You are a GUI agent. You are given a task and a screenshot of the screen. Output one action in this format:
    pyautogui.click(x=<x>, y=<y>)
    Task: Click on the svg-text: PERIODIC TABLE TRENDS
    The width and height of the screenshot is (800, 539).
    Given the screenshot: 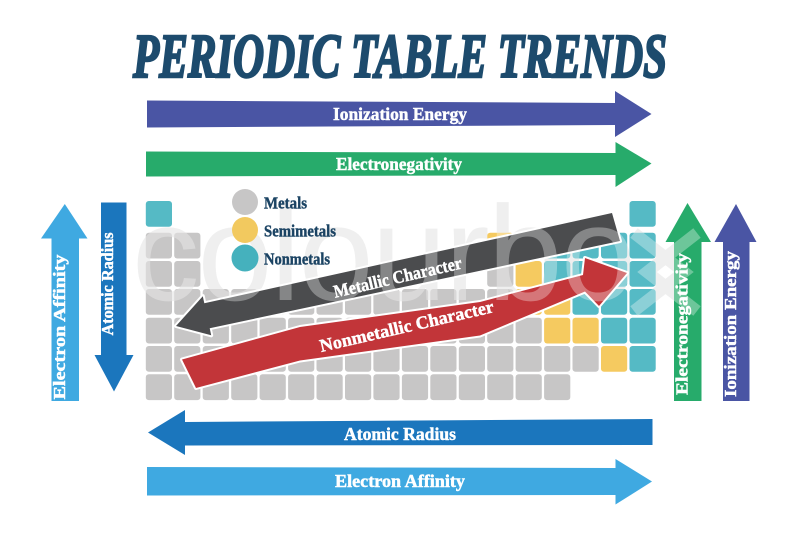 What is the action you would take?
    pyautogui.click(x=399, y=57)
    